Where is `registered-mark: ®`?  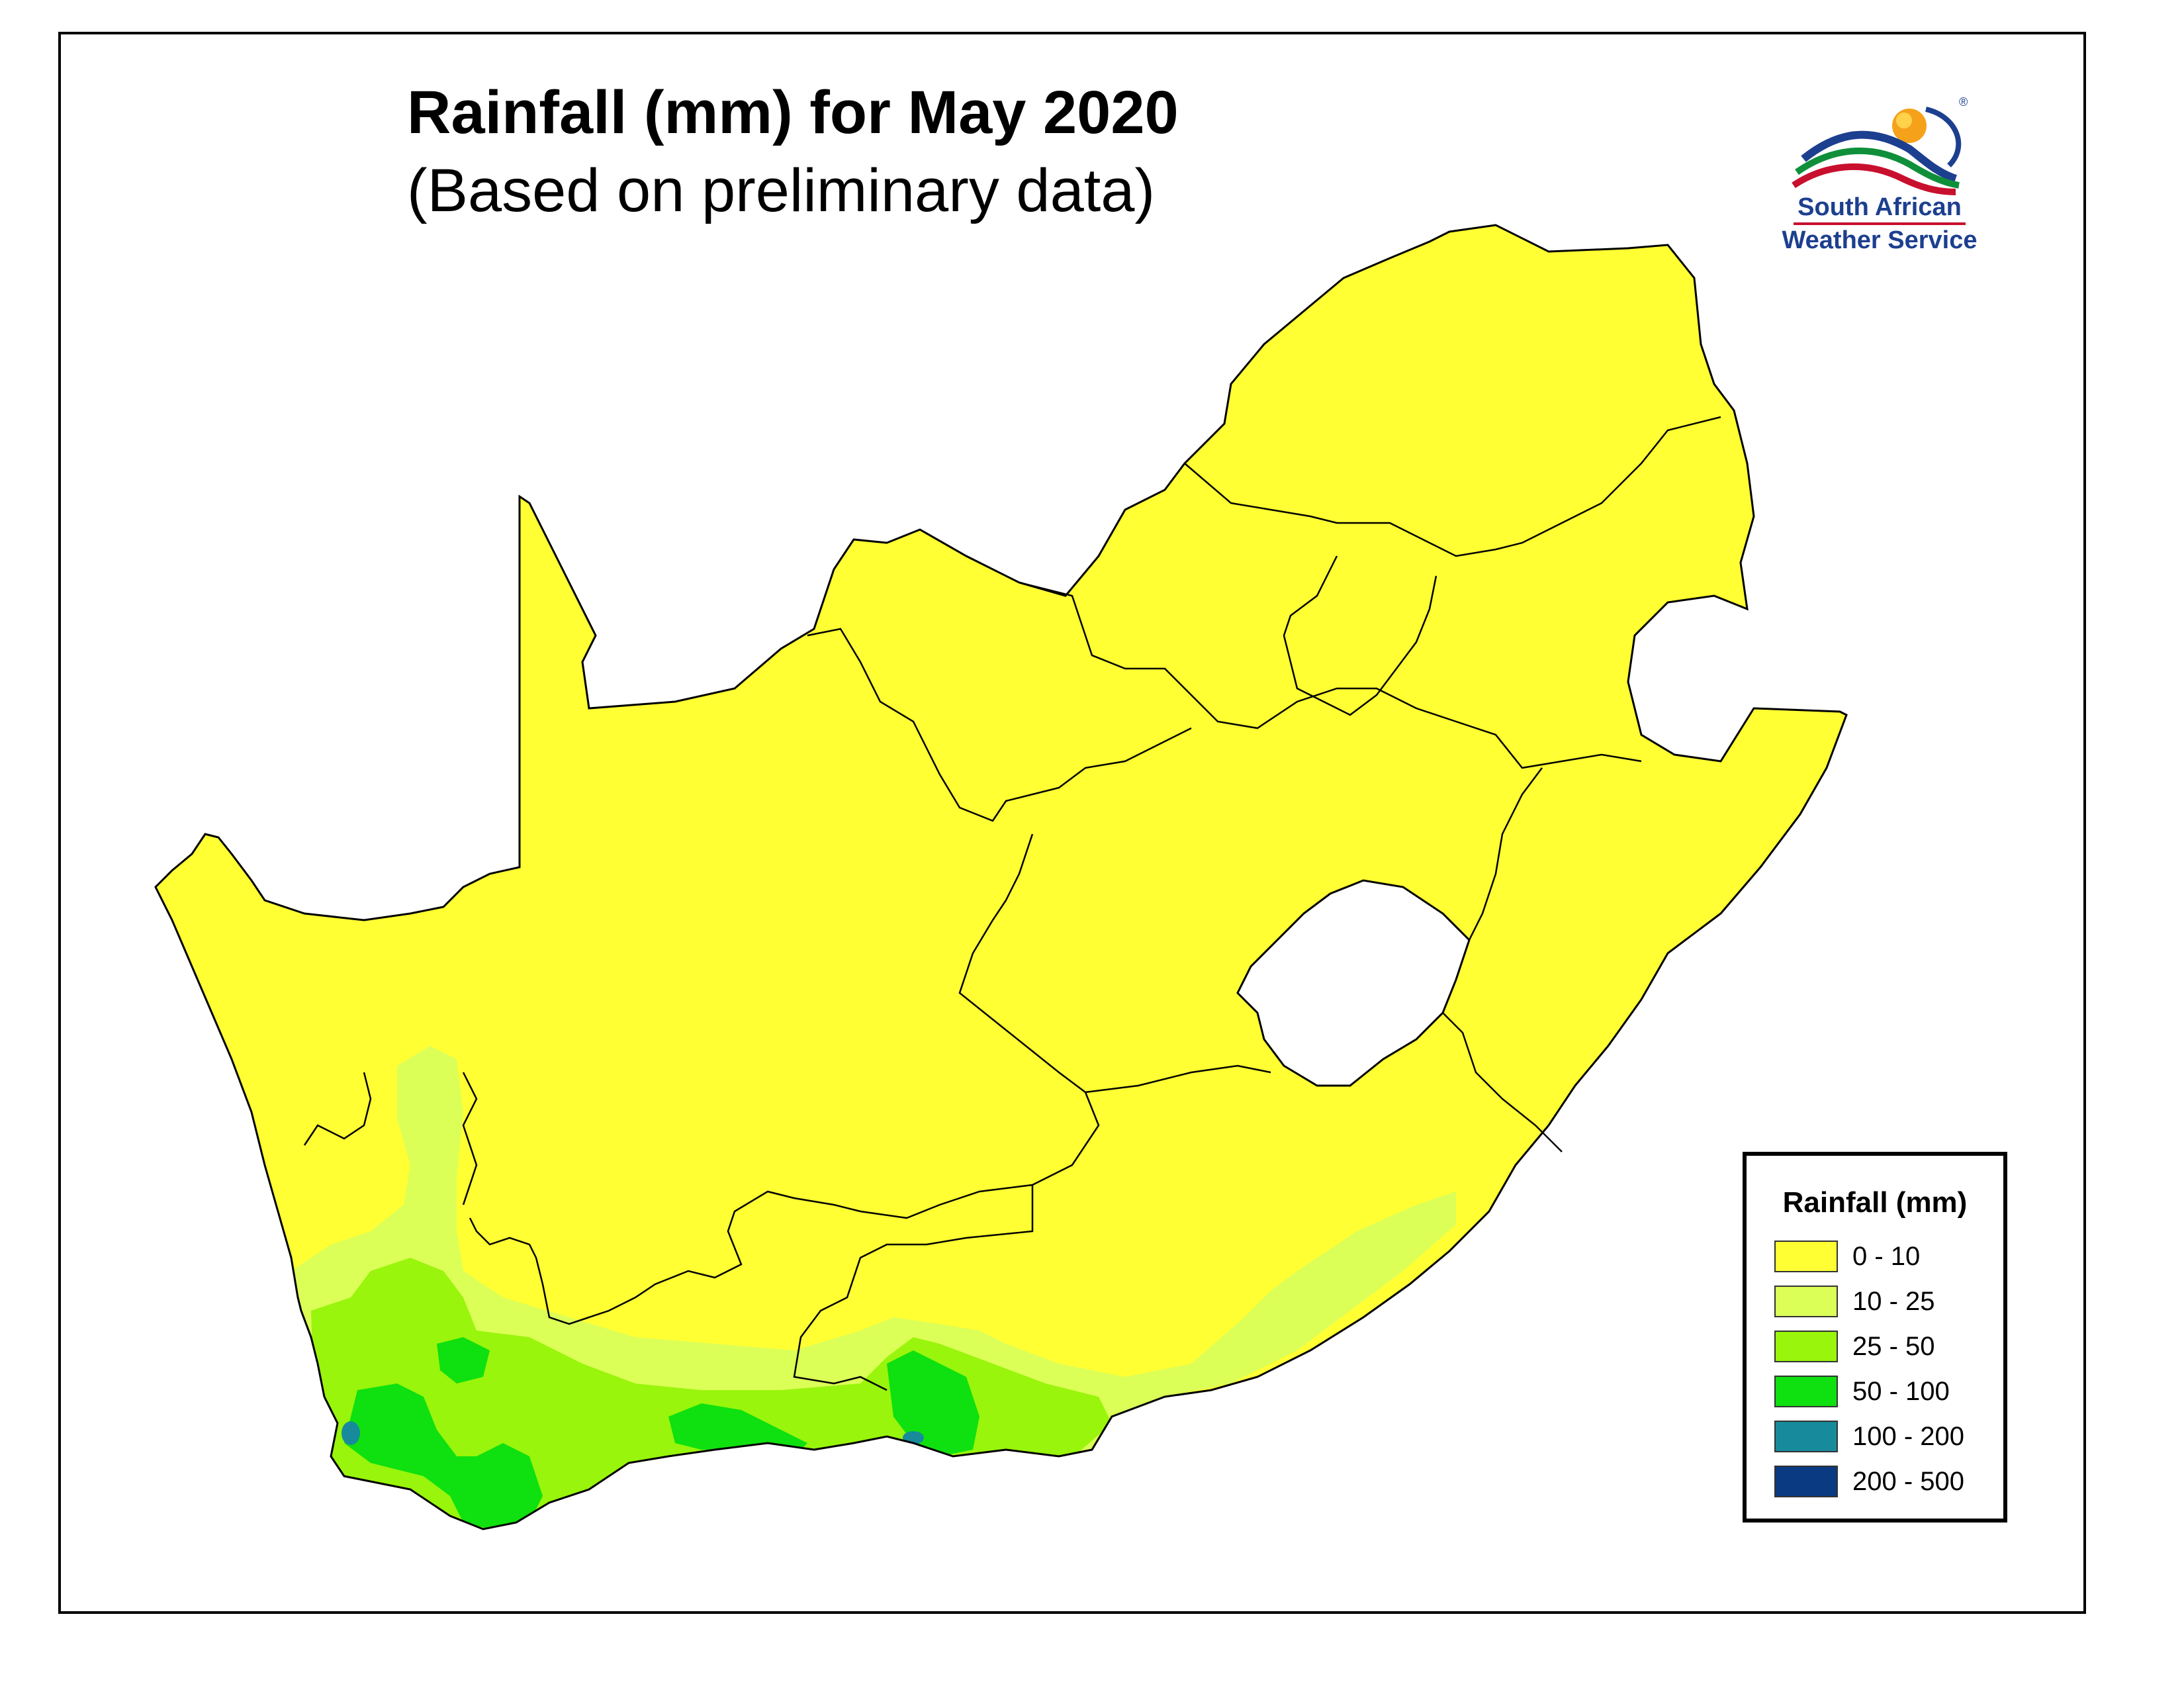
registered-mark: ® is located at coordinates (1963, 102).